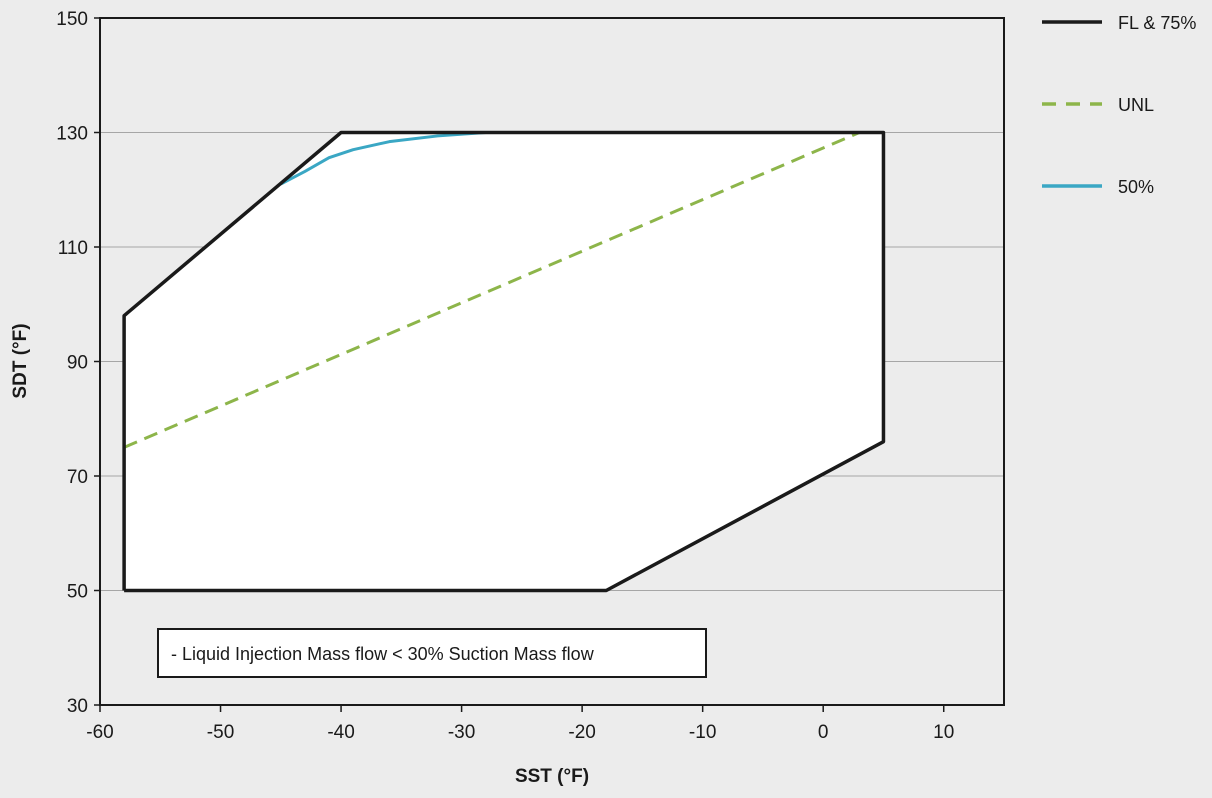 The width and height of the screenshot is (1212, 798). I want to click on y-axis-label: SDT (°F), so click(20, 360).